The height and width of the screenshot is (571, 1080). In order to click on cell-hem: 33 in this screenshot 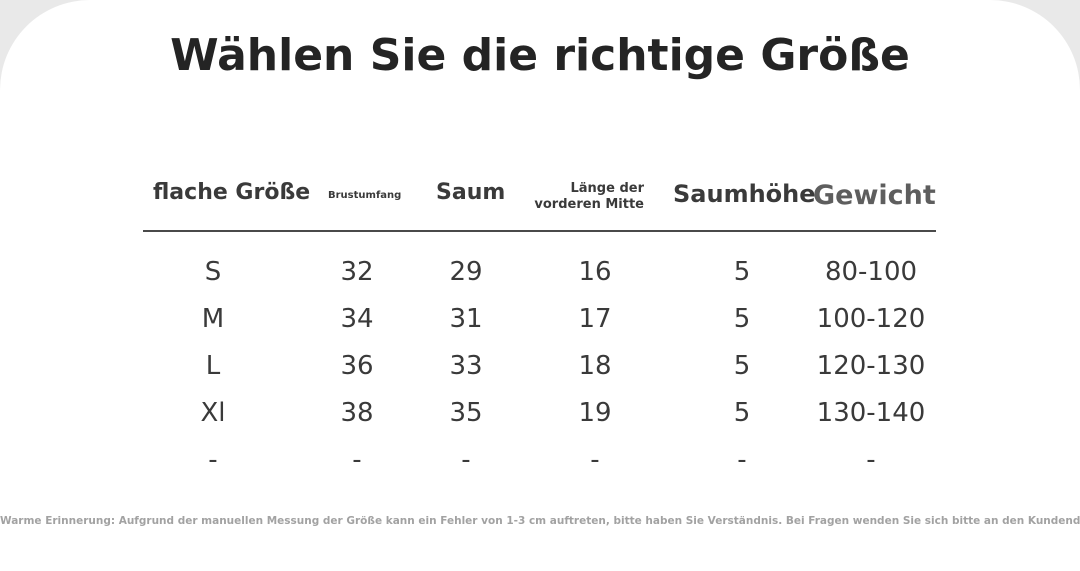, I will do `click(466, 366)`.